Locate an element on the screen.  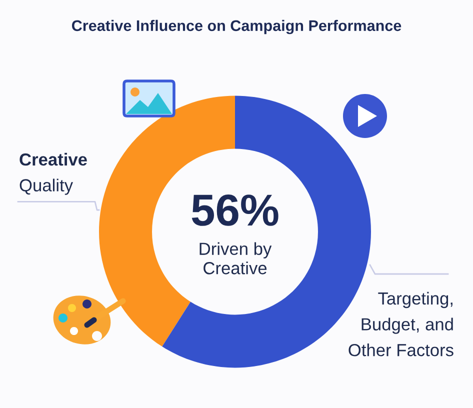
chart-title: Creative Influence on Campaign Performance is located at coordinates (237, 27).